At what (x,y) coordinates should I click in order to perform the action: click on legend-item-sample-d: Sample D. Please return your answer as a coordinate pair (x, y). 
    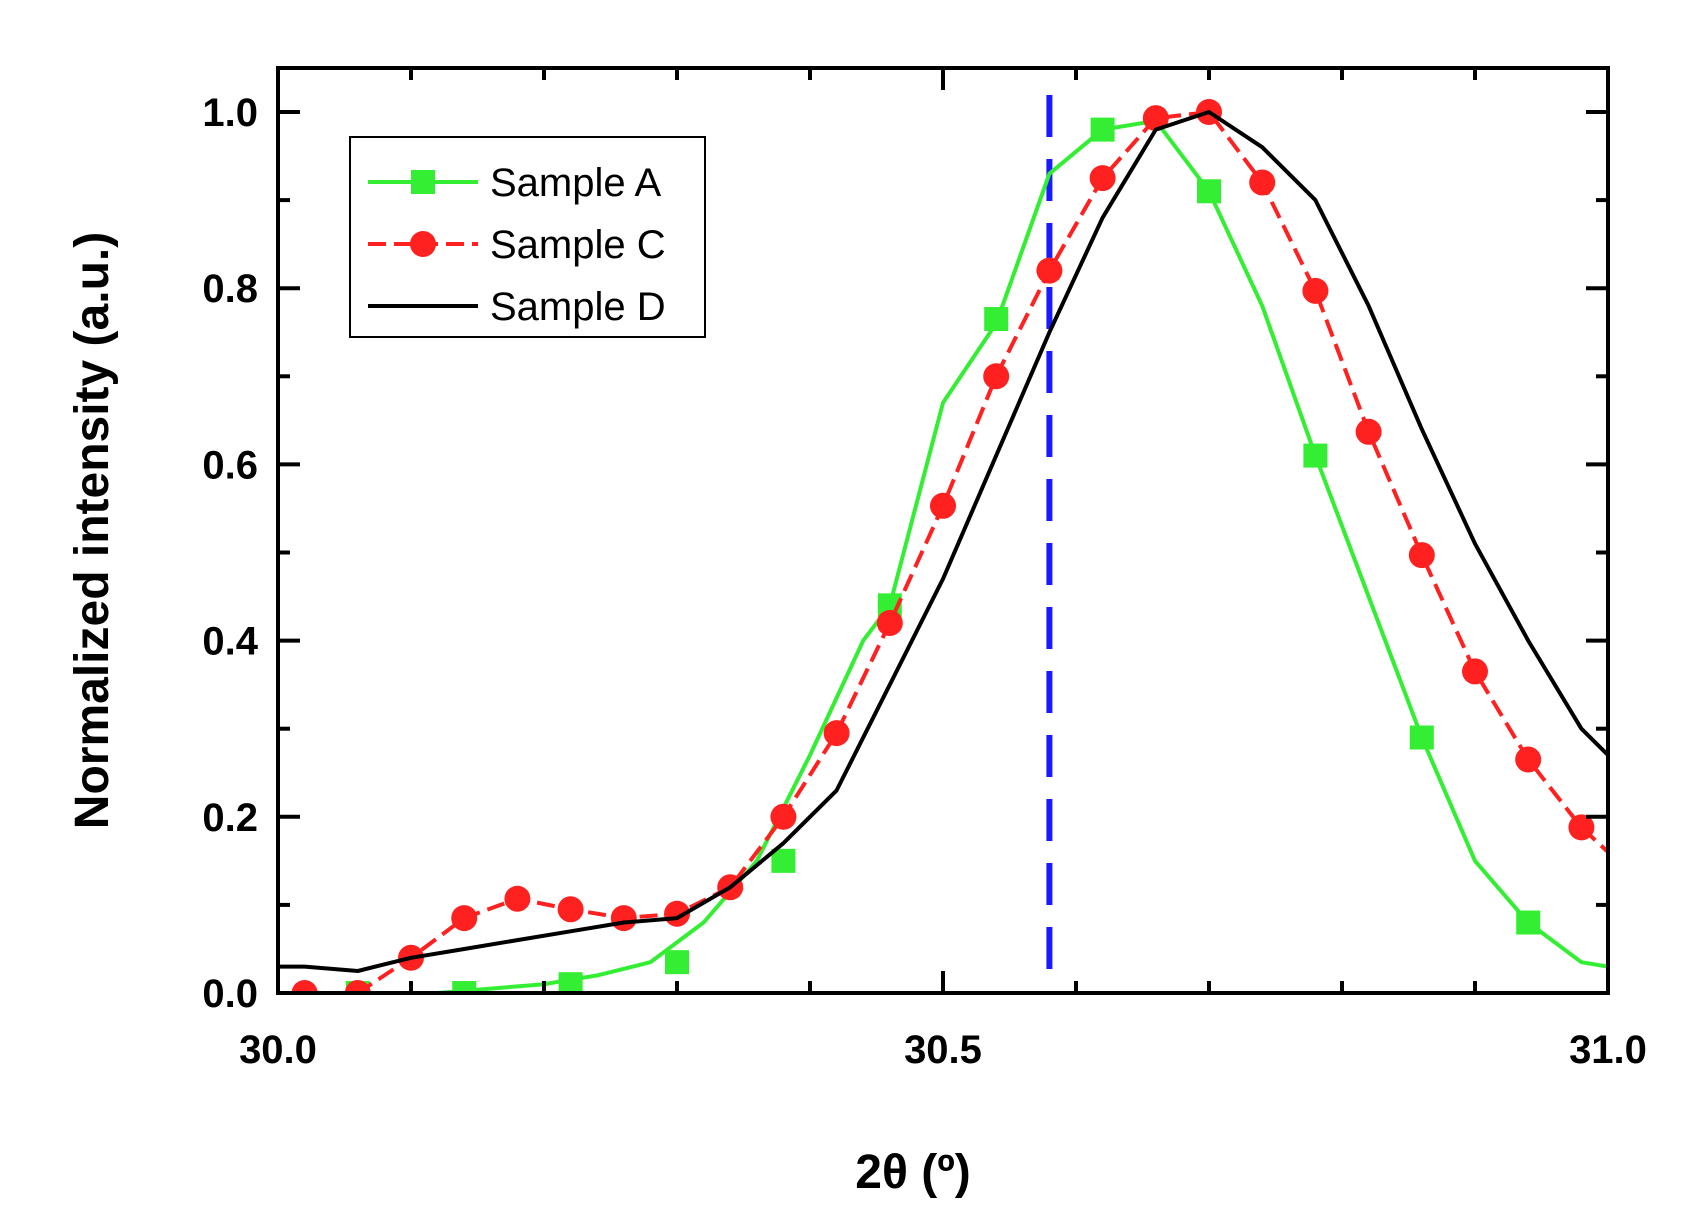
    Looking at the image, I should click on (517, 307).